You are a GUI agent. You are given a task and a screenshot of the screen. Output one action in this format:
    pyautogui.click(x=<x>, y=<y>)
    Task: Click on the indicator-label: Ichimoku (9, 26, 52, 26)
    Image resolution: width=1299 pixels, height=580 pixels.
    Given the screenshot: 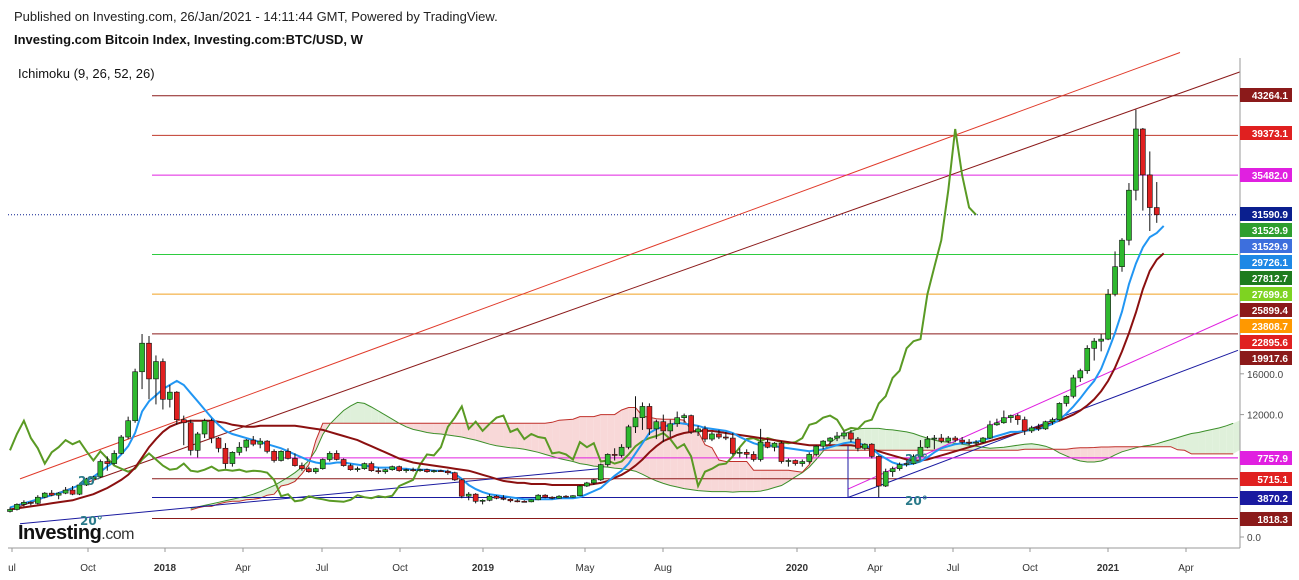 What is the action you would take?
    pyautogui.click(x=86, y=73)
    